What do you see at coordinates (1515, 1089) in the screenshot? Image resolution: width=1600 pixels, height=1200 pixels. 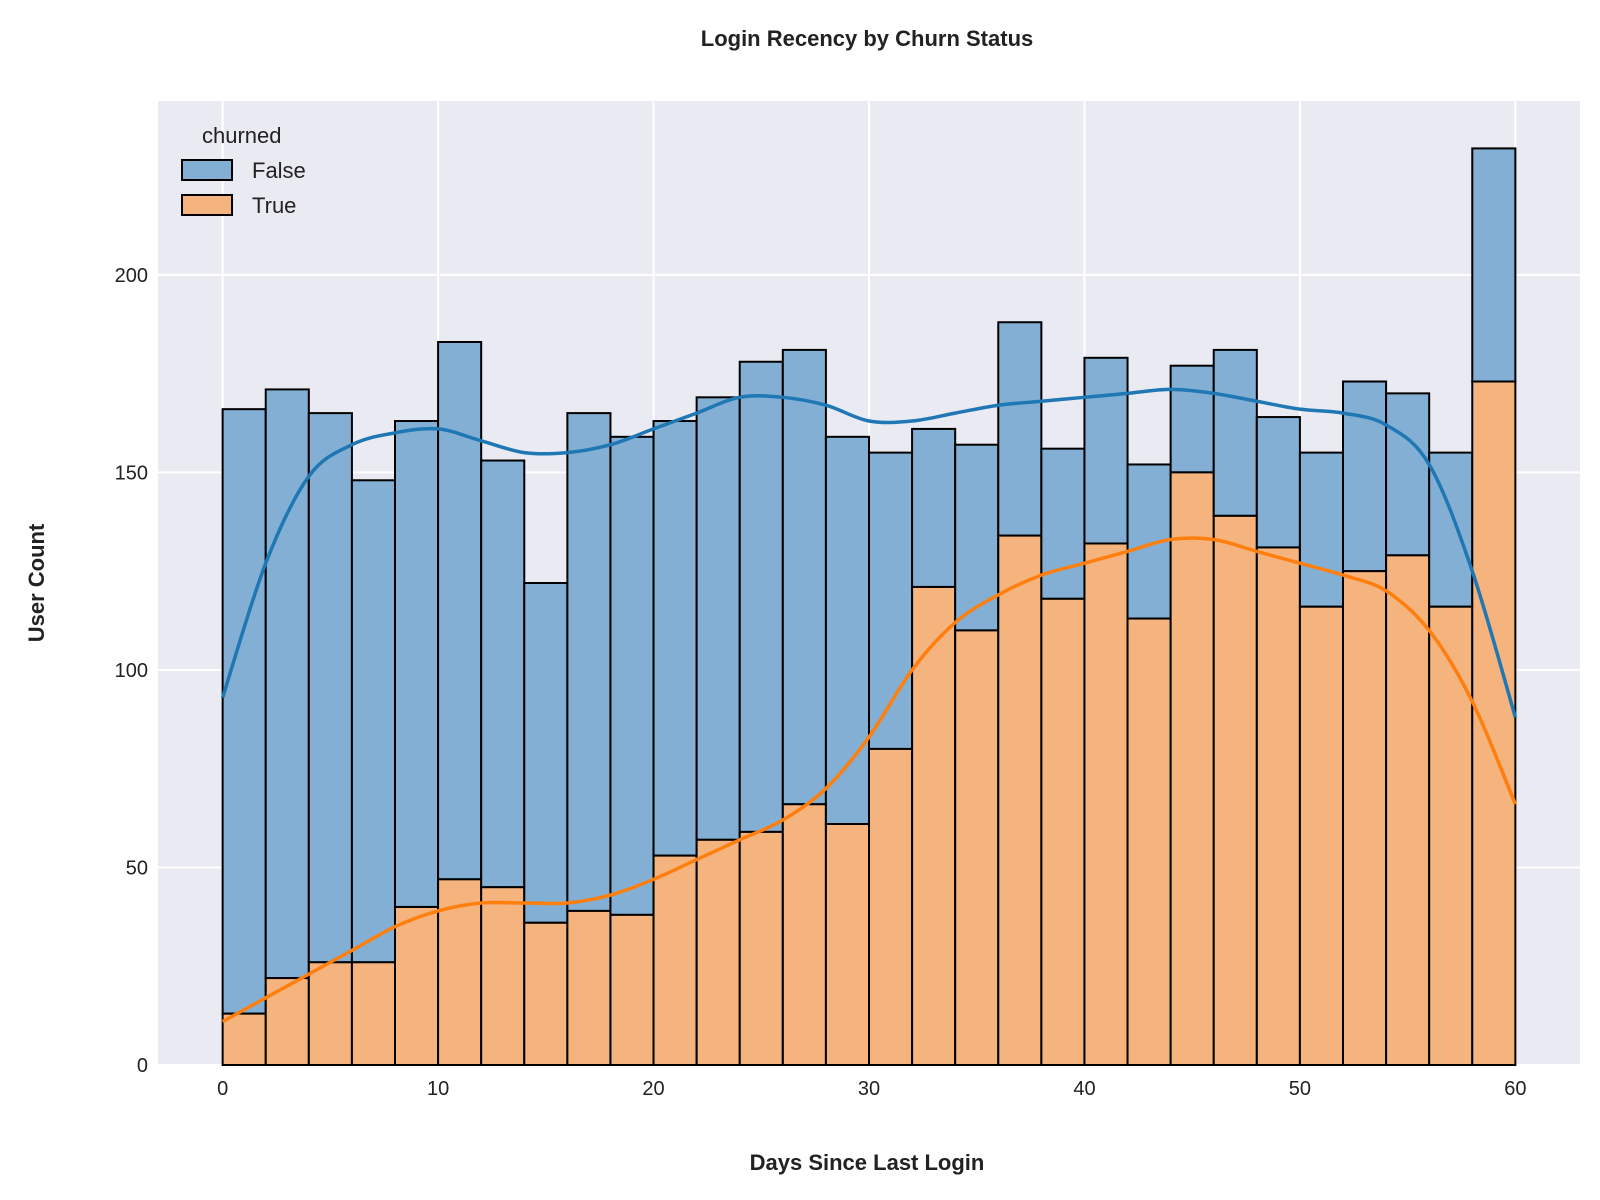 I see `x-tick-label-60: 60` at bounding box center [1515, 1089].